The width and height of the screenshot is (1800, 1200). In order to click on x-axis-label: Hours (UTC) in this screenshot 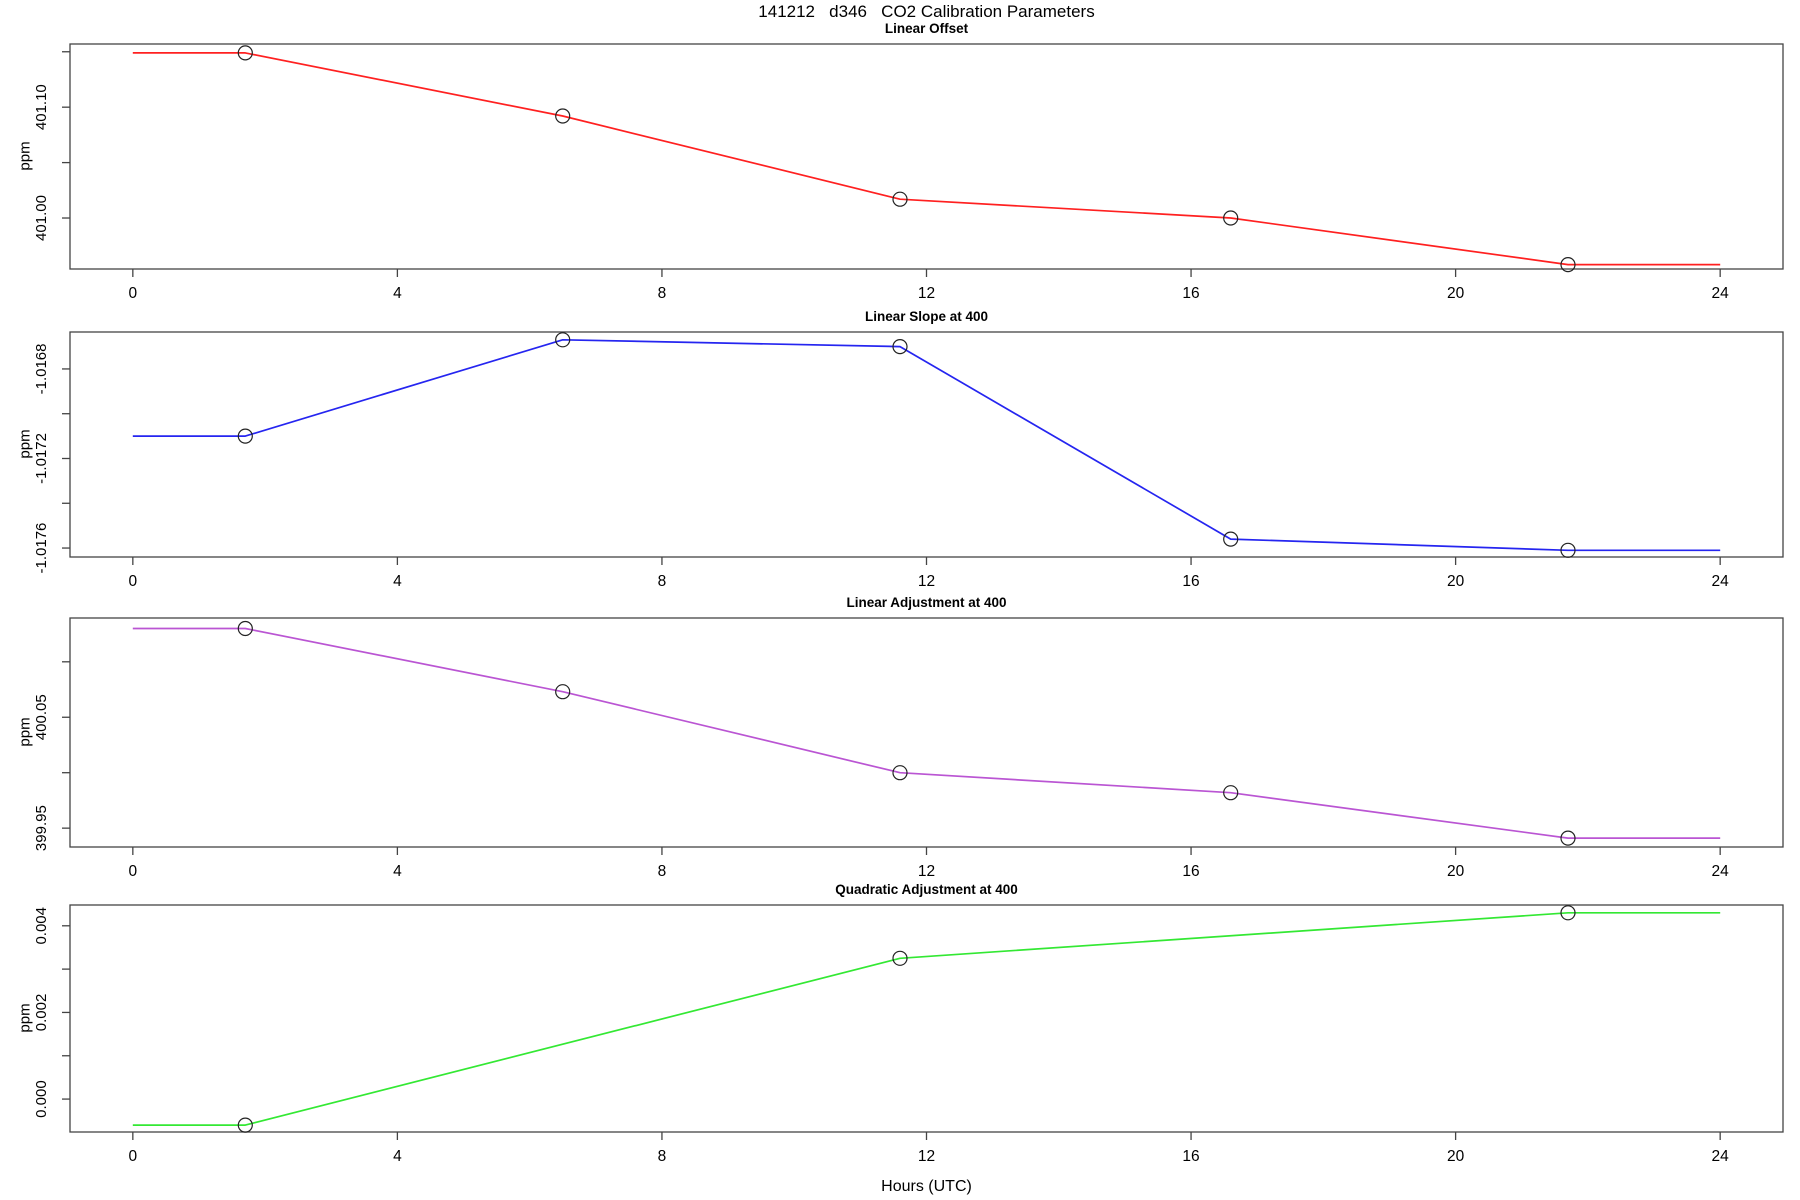, I will do `click(926, 1186)`.